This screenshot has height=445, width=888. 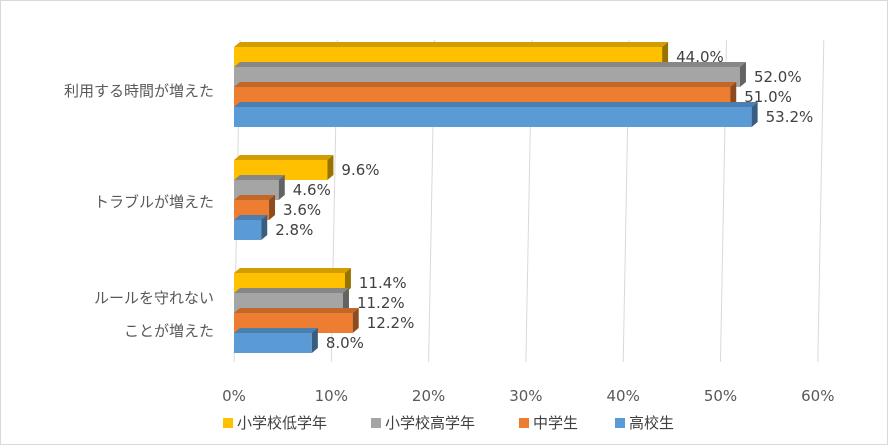 I want to click on legend: 小学校低学年 小学校高学年 中学生 高校生, so click(x=448, y=423).